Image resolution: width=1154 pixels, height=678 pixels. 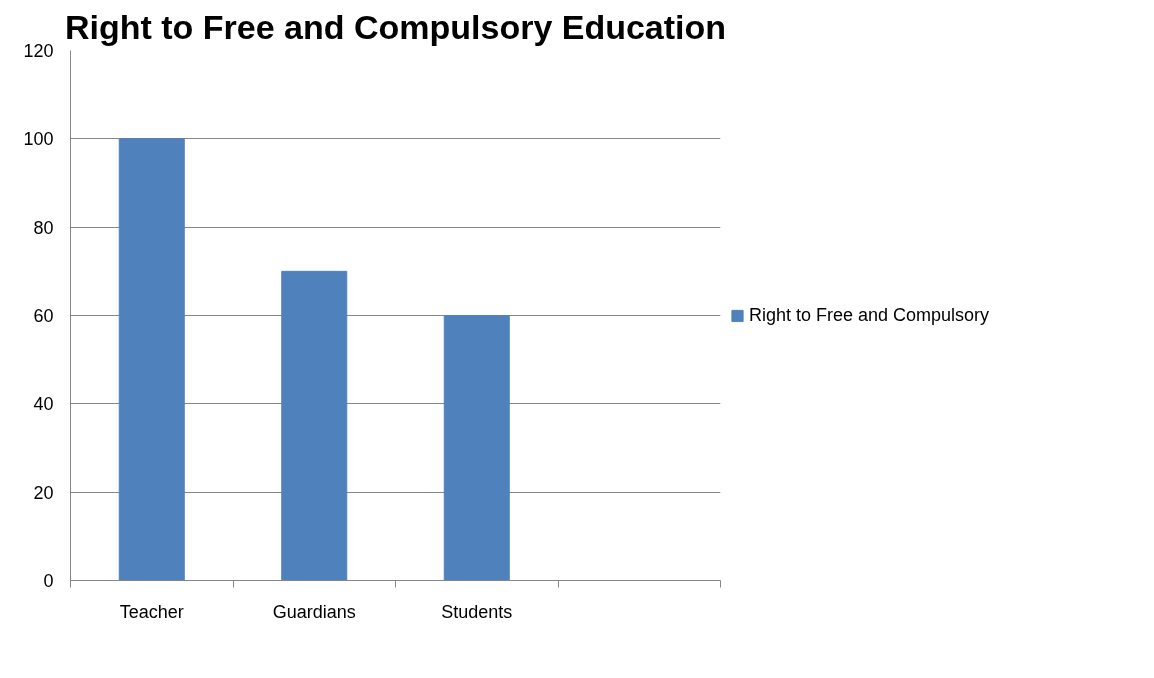 What do you see at coordinates (43, 492) in the screenshot?
I see `y-tick-label: 20` at bounding box center [43, 492].